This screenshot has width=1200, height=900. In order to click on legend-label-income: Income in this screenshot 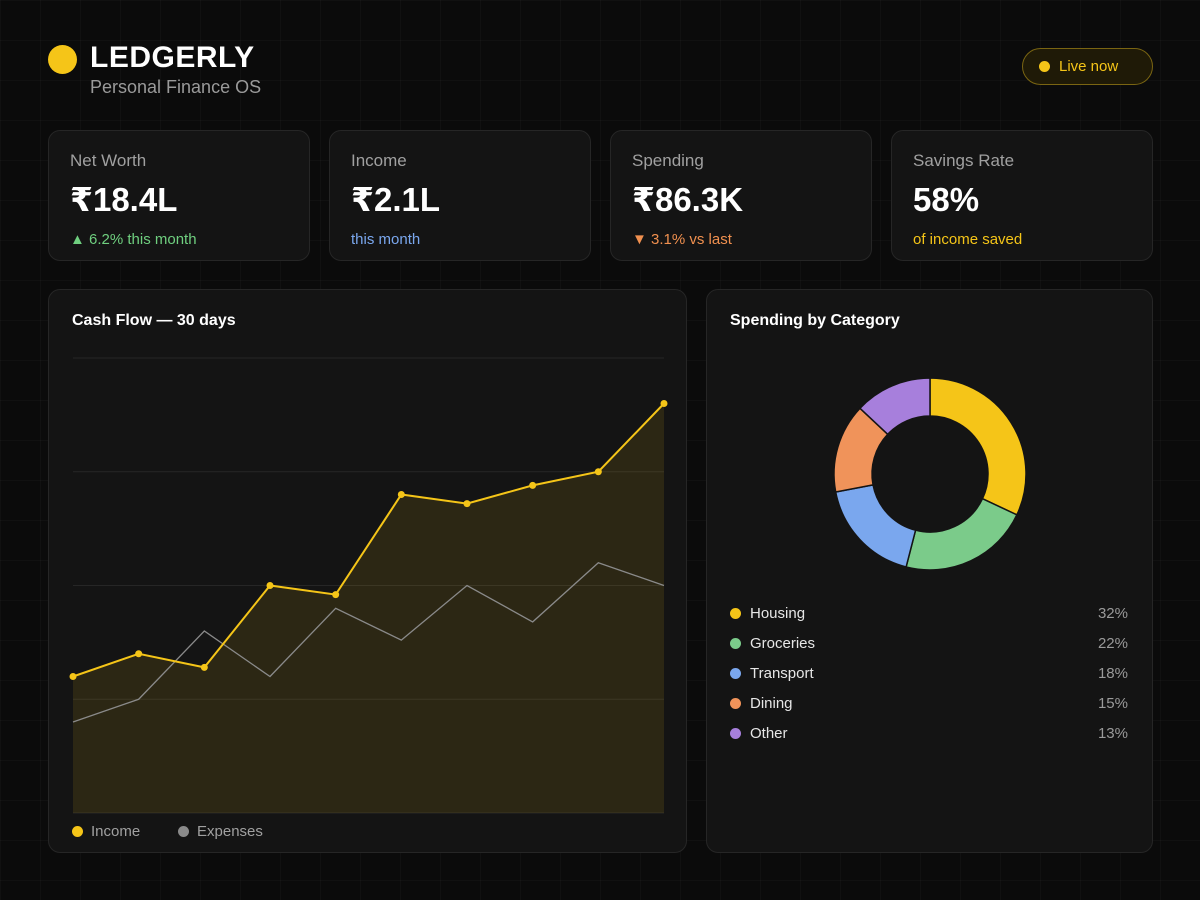, I will do `click(116, 831)`.